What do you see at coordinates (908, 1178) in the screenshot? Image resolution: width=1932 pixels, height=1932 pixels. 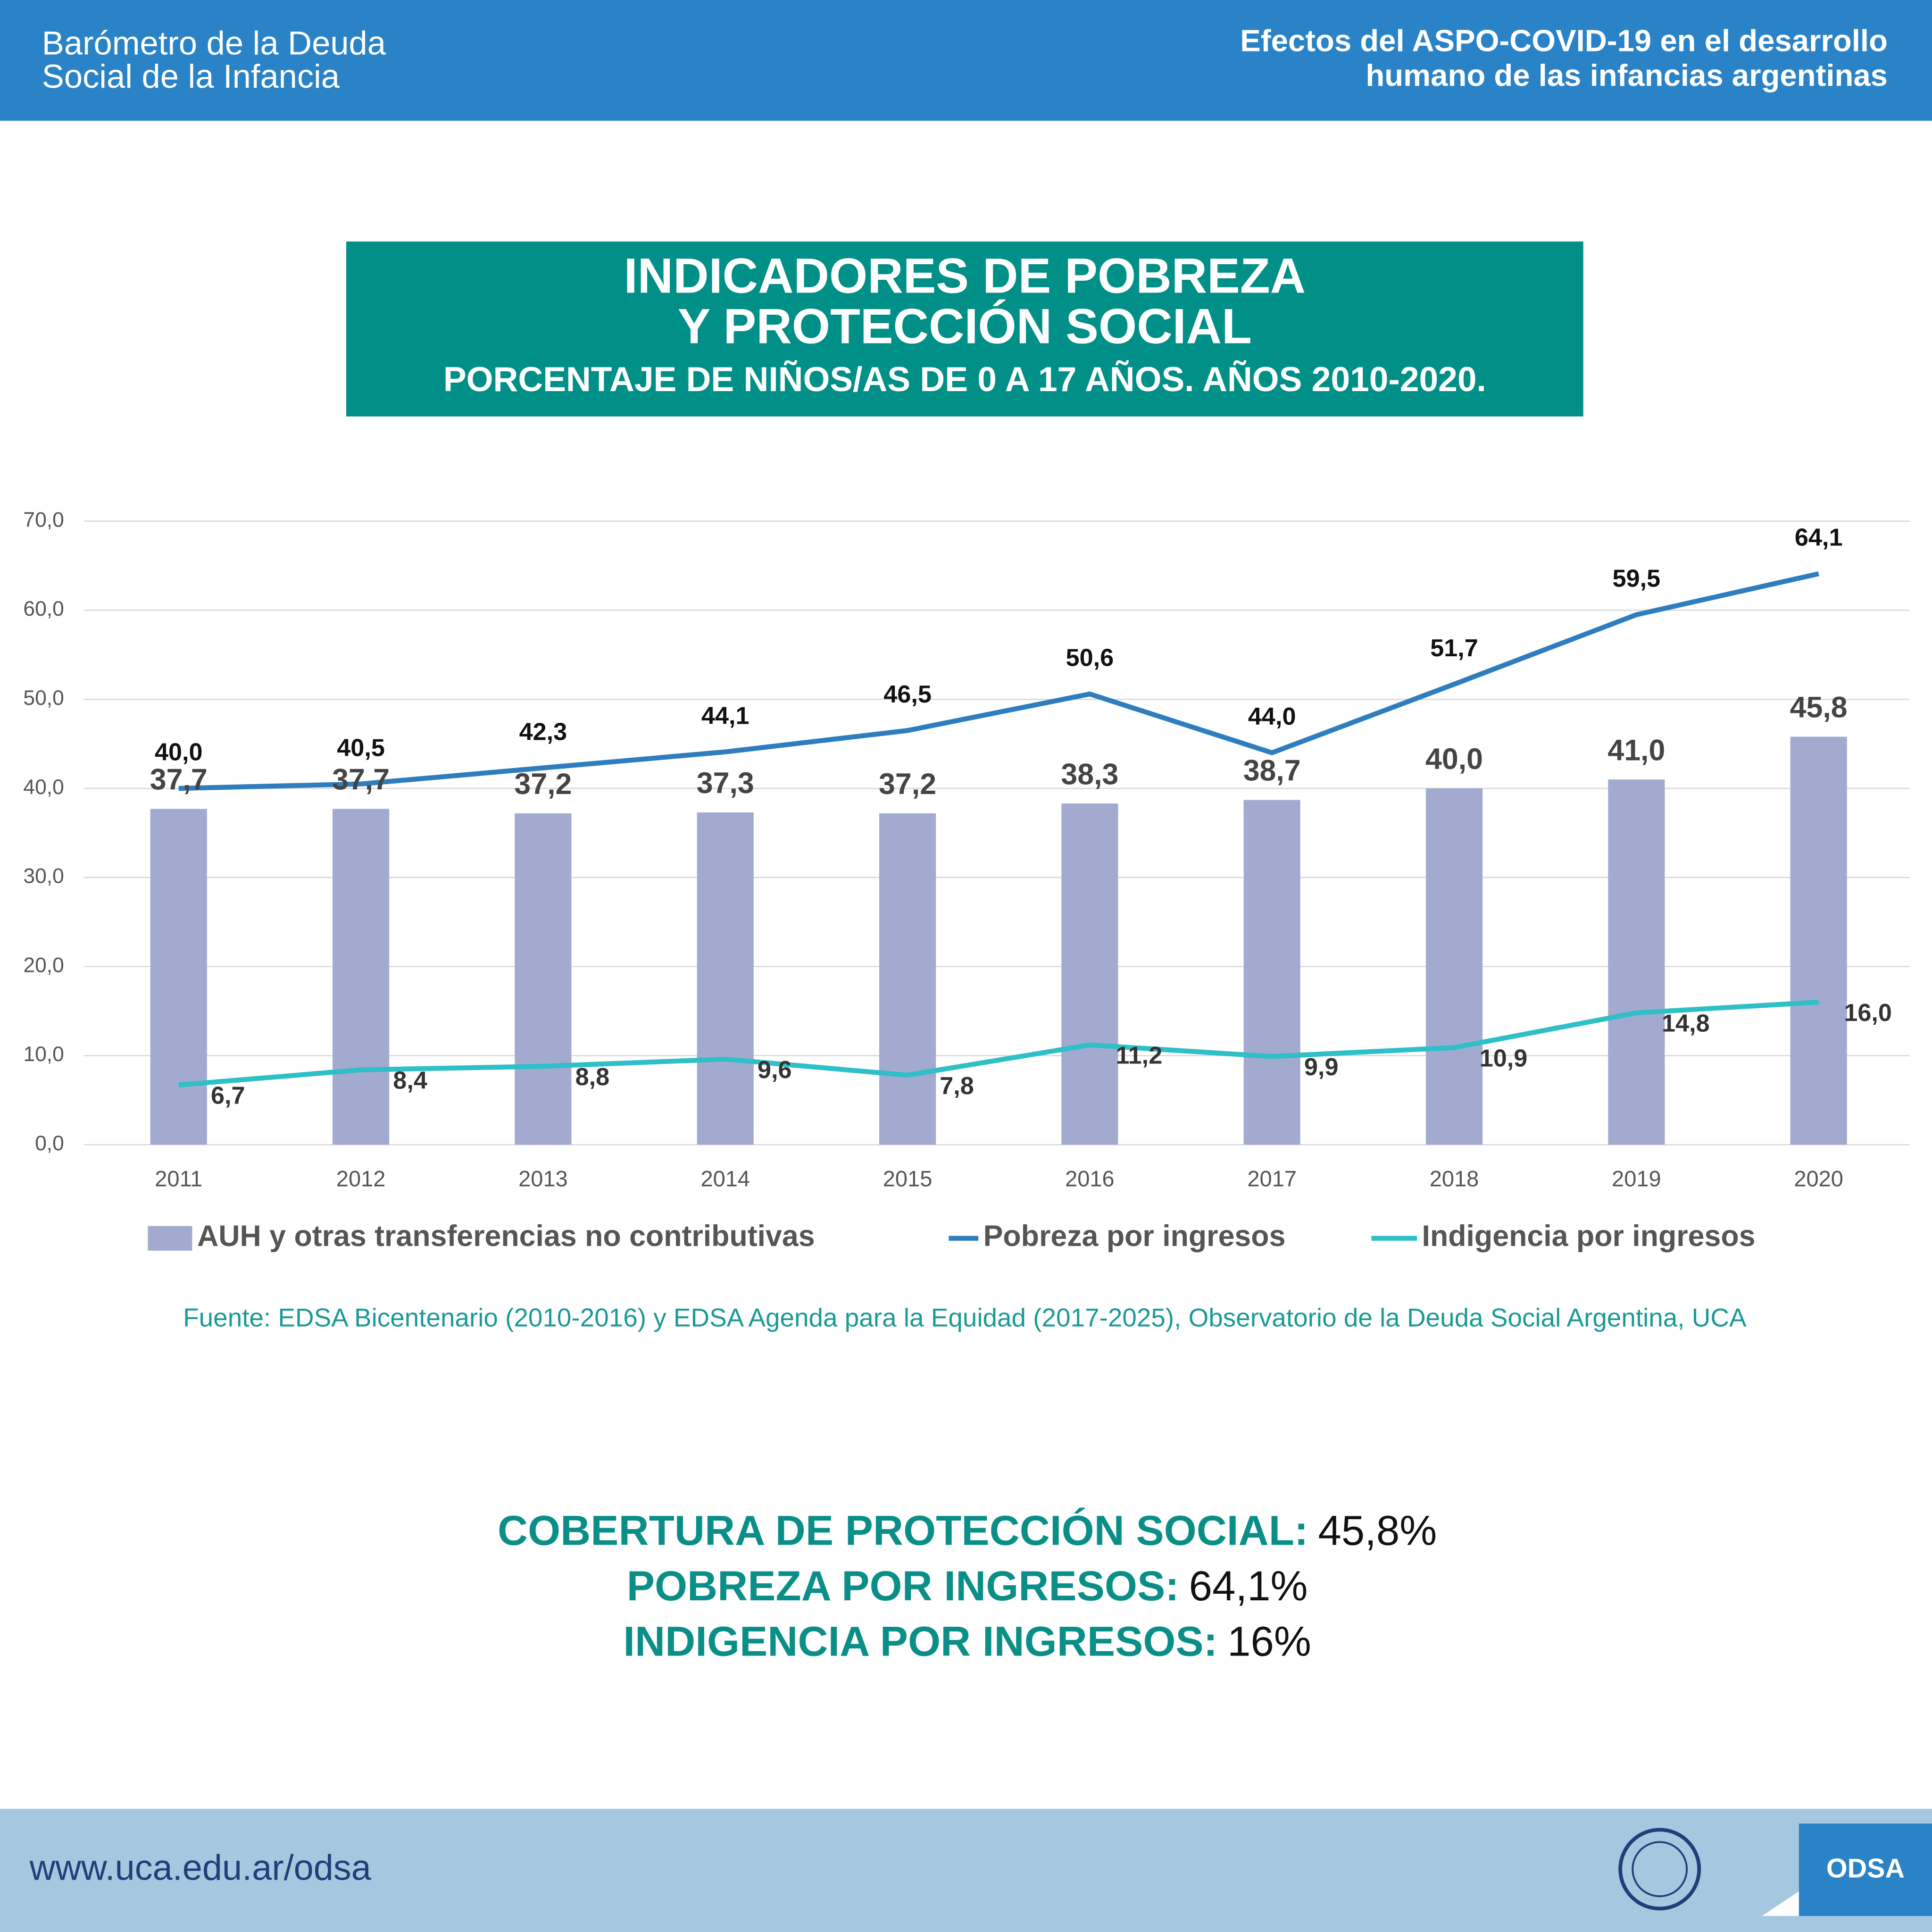 I see `x-tick-label: 2015` at bounding box center [908, 1178].